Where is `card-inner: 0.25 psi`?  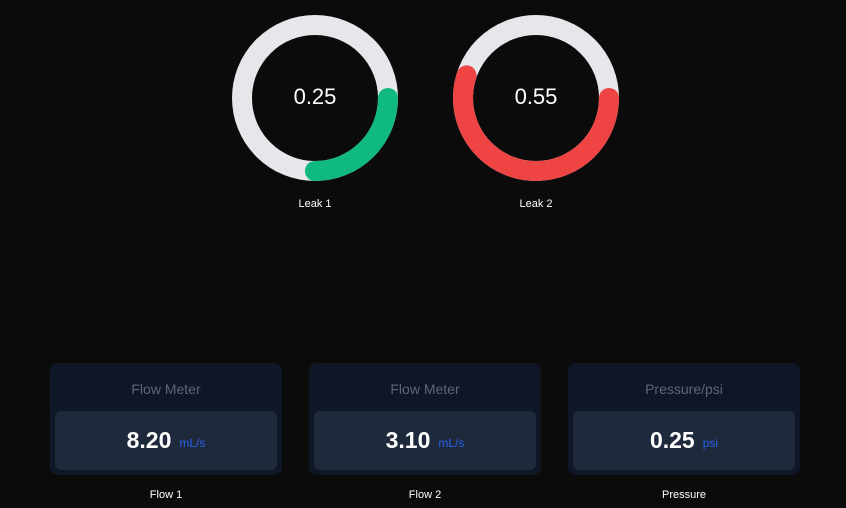
card-inner: 0.25 psi is located at coordinates (684, 440).